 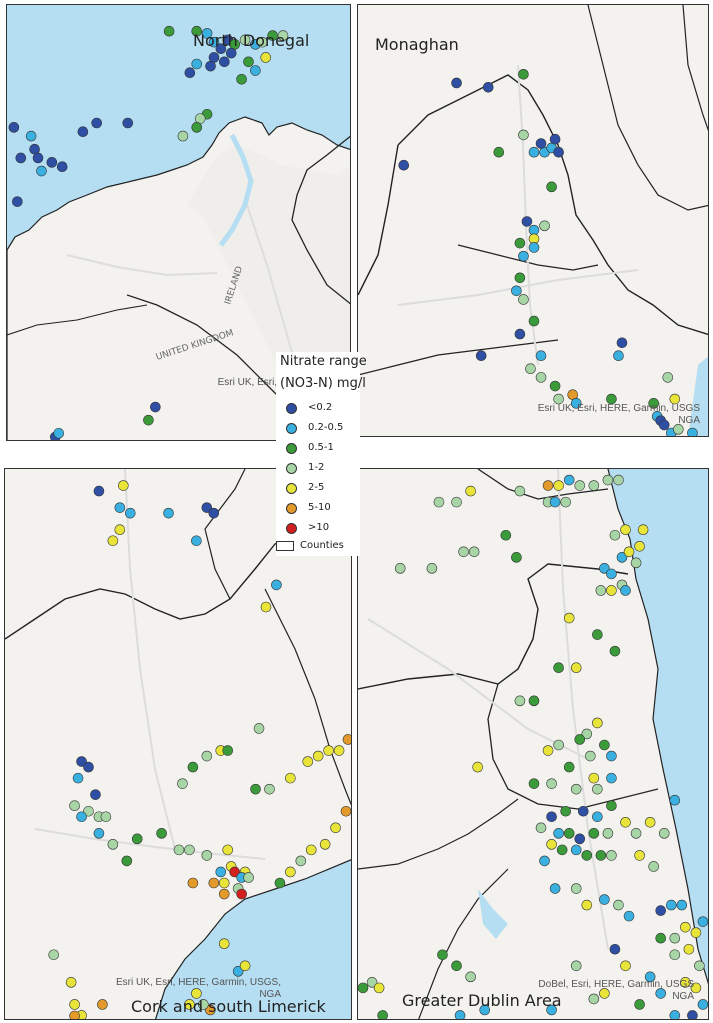 What do you see at coordinates (228, 1006) in the screenshot?
I see `panel-title: Cork and south Limerick` at bounding box center [228, 1006].